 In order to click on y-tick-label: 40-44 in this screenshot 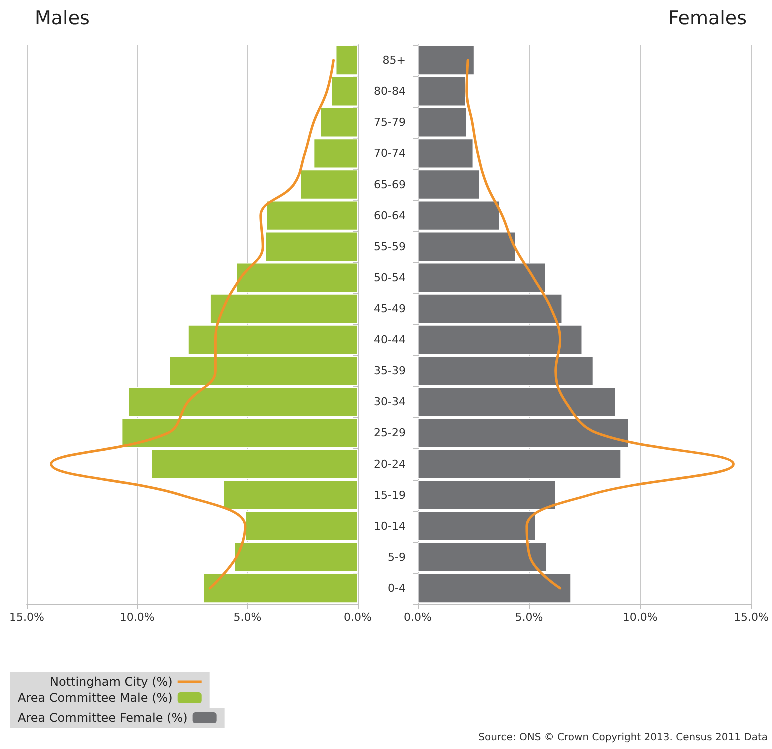, I will do `click(390, 340)`.